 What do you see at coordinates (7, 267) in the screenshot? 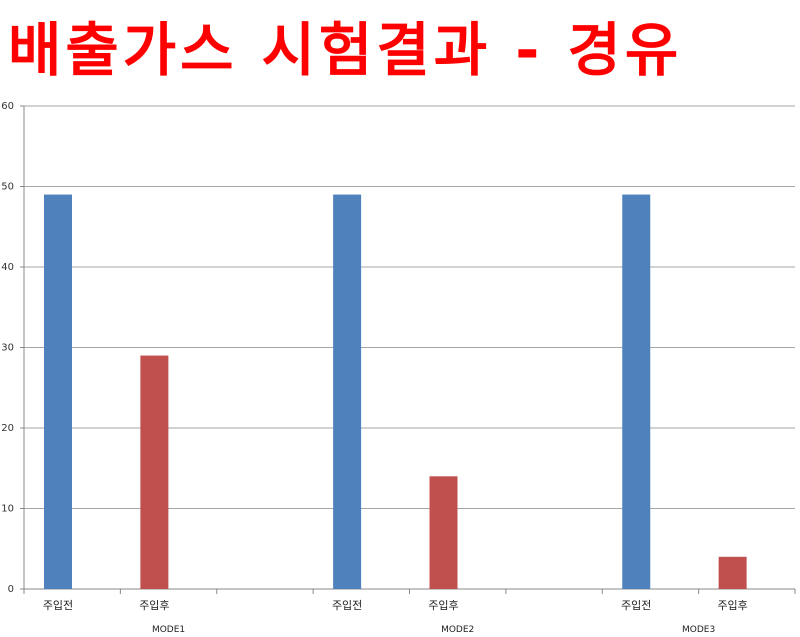
I see `y-tick-label: 40` at bounding box center [7, 267].